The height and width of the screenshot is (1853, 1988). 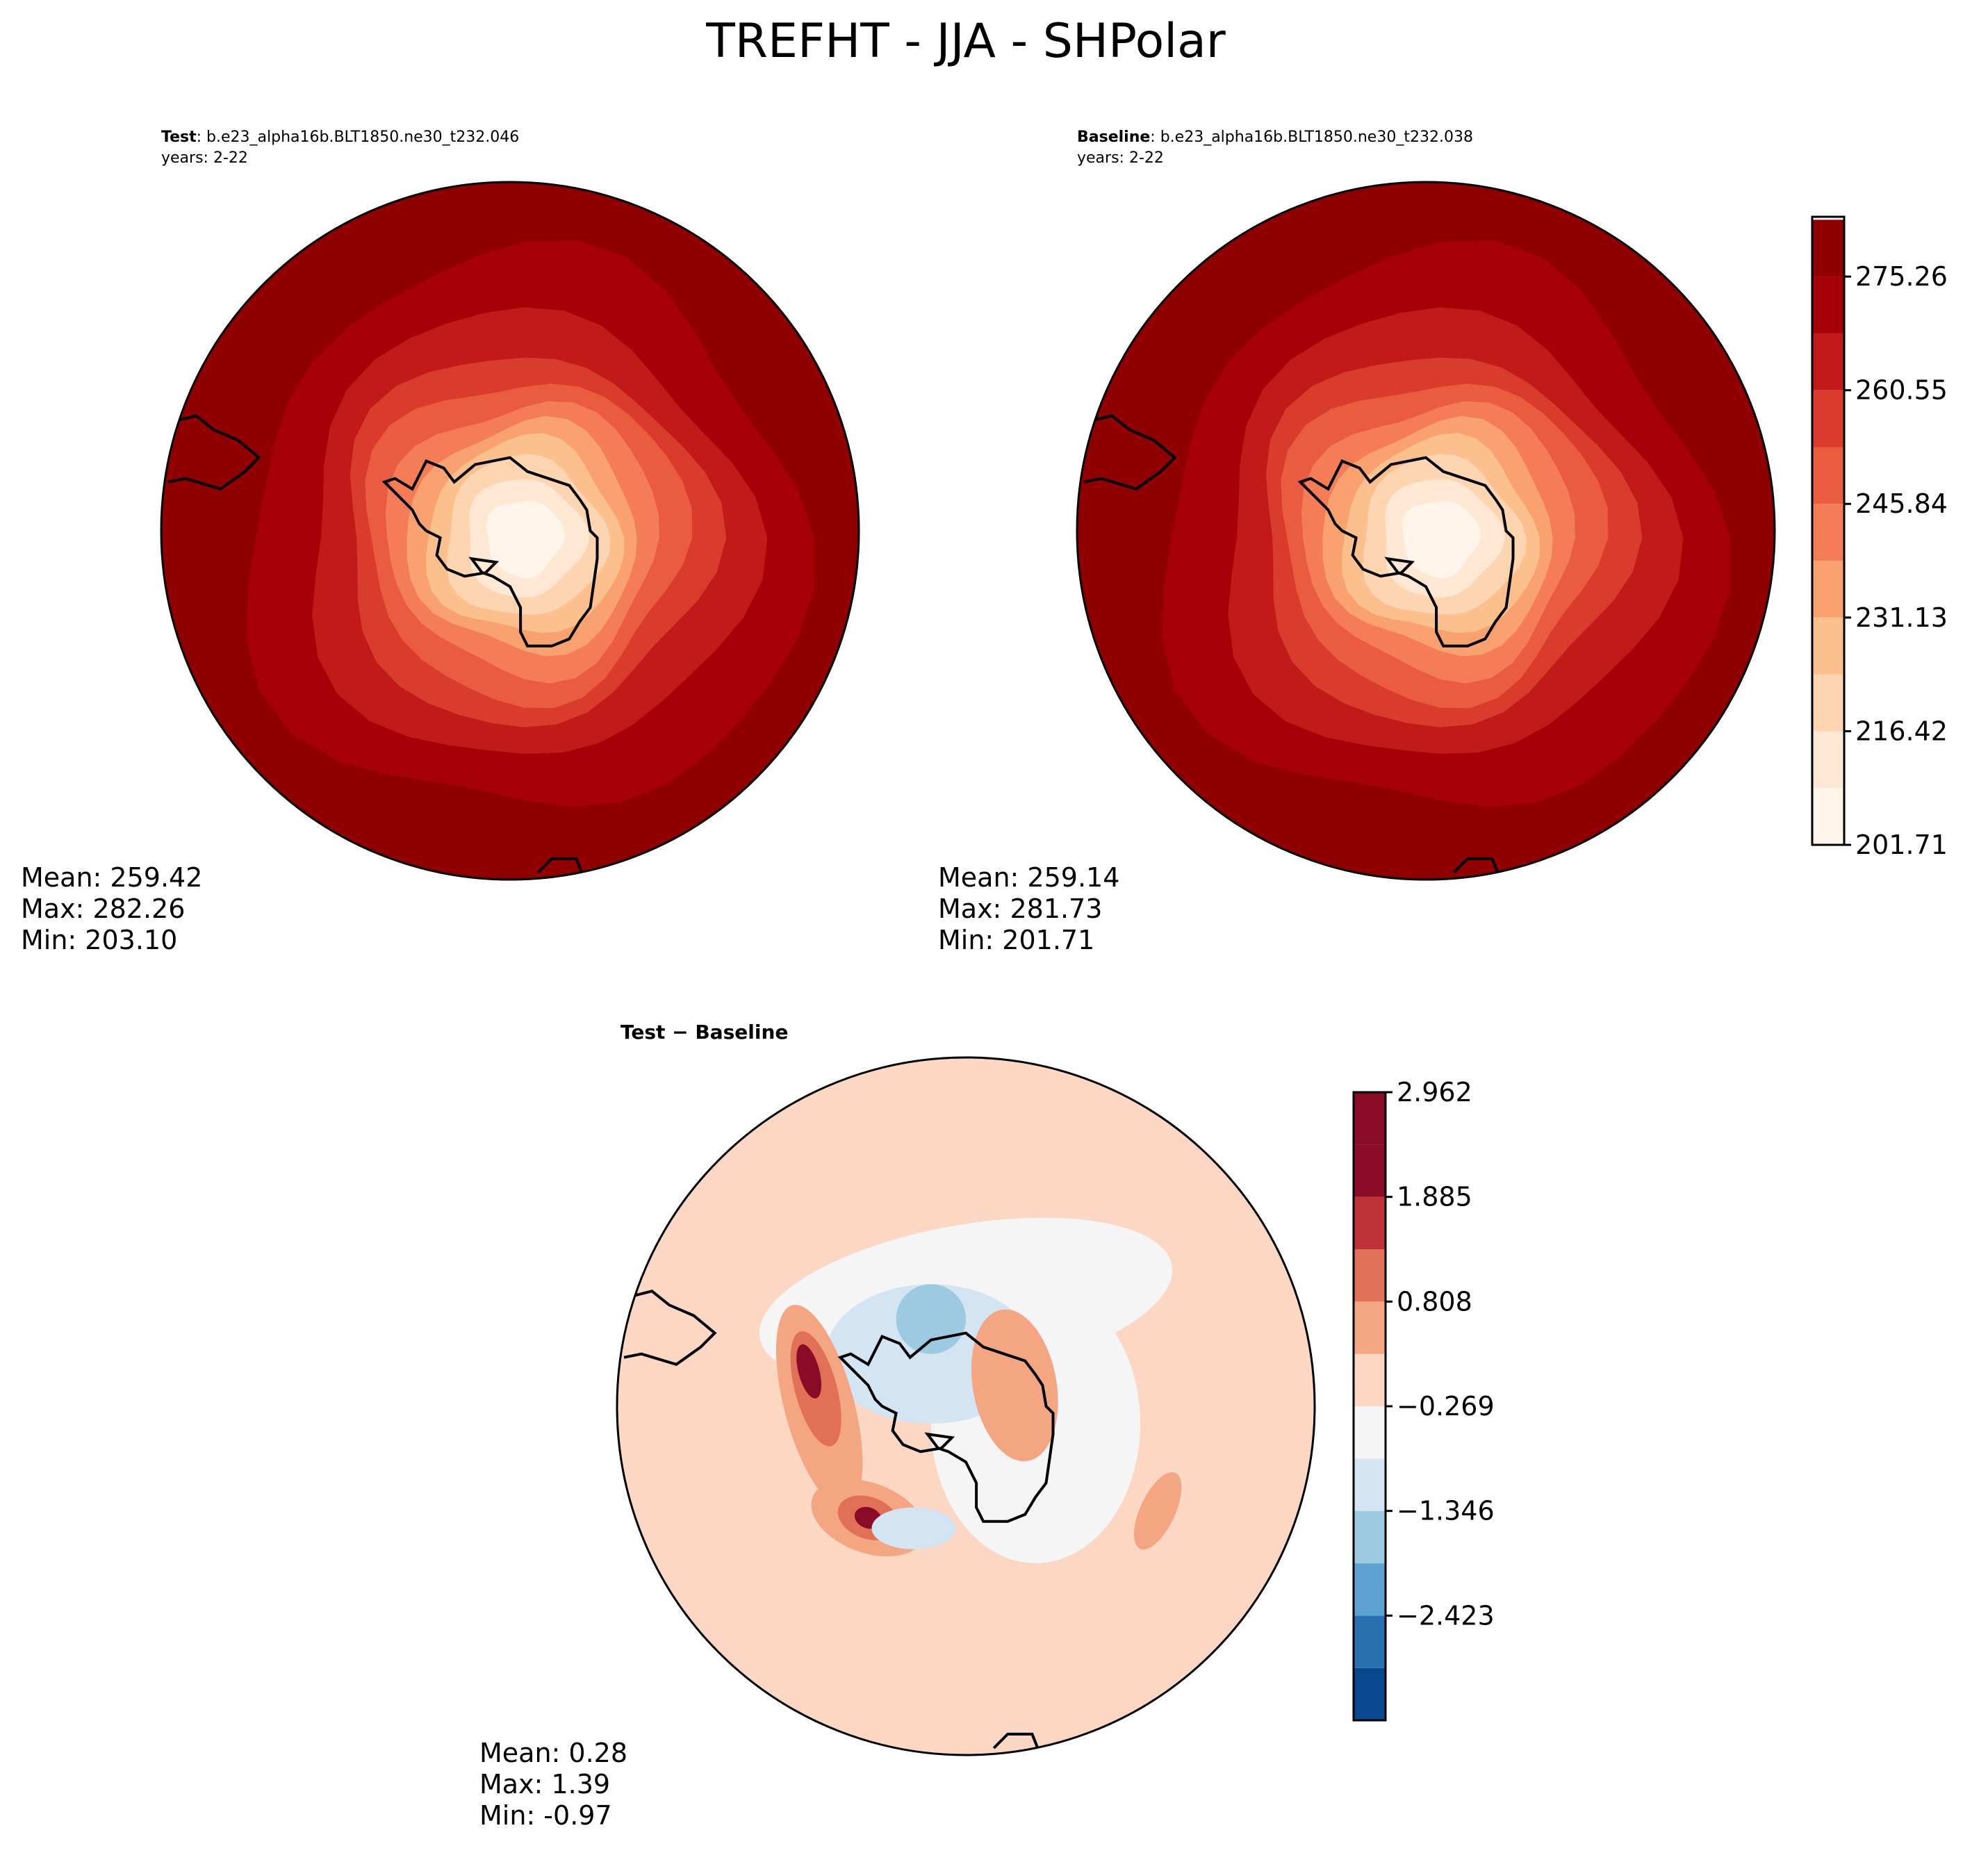 I want to click on colorbar-tick-label: 260.55, so click(x=1901, y=390).